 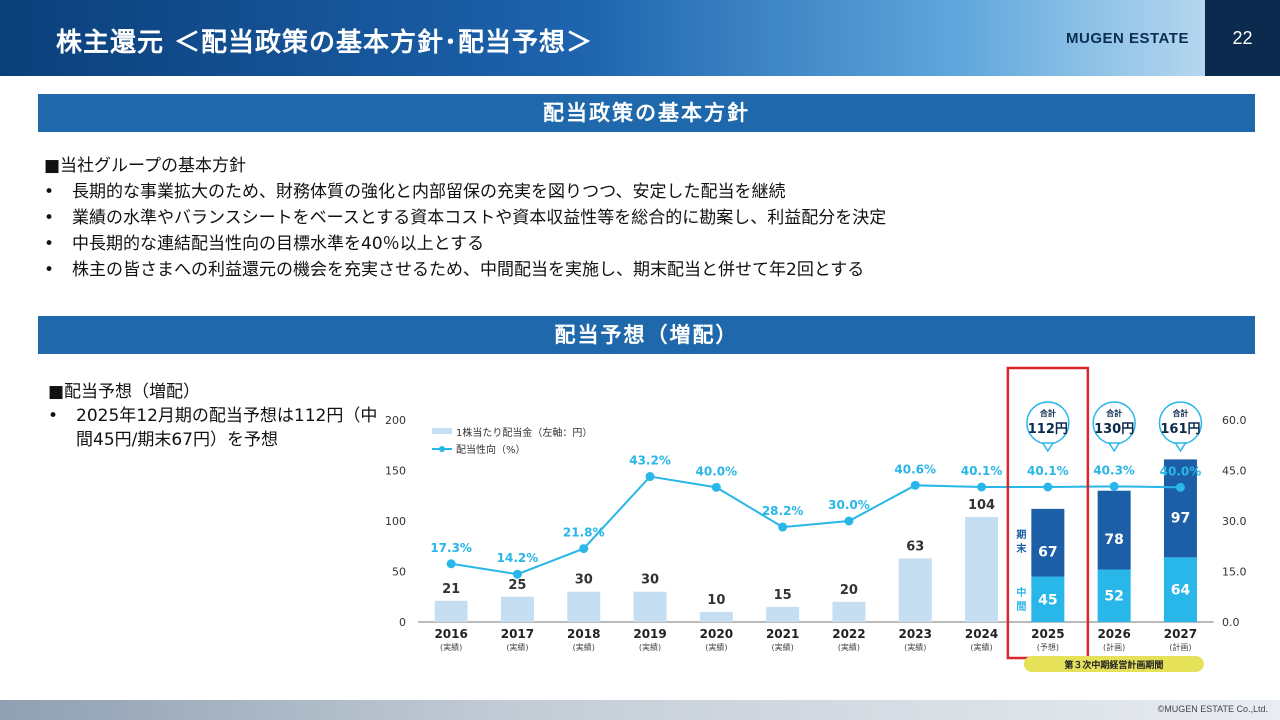 What do you see at coordinates (649, 634) in the screenshot?
I see `category-label: 2019` at bounding box center [649, 634].